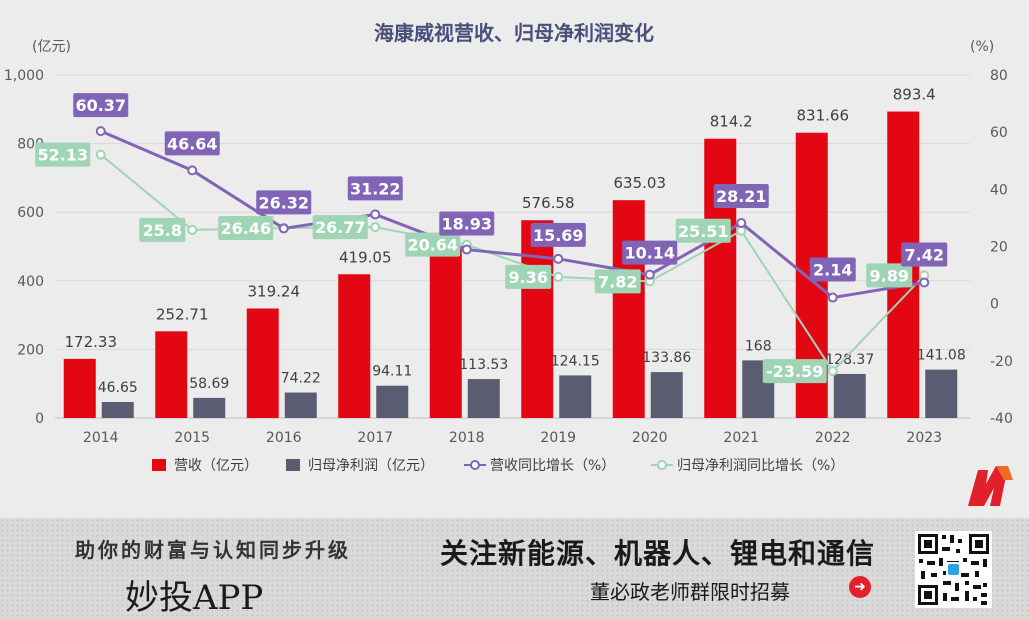  Describe the element at coordinates (245, 228) in the screenshot. I see `profit-growth-label: 26.46` at that location.